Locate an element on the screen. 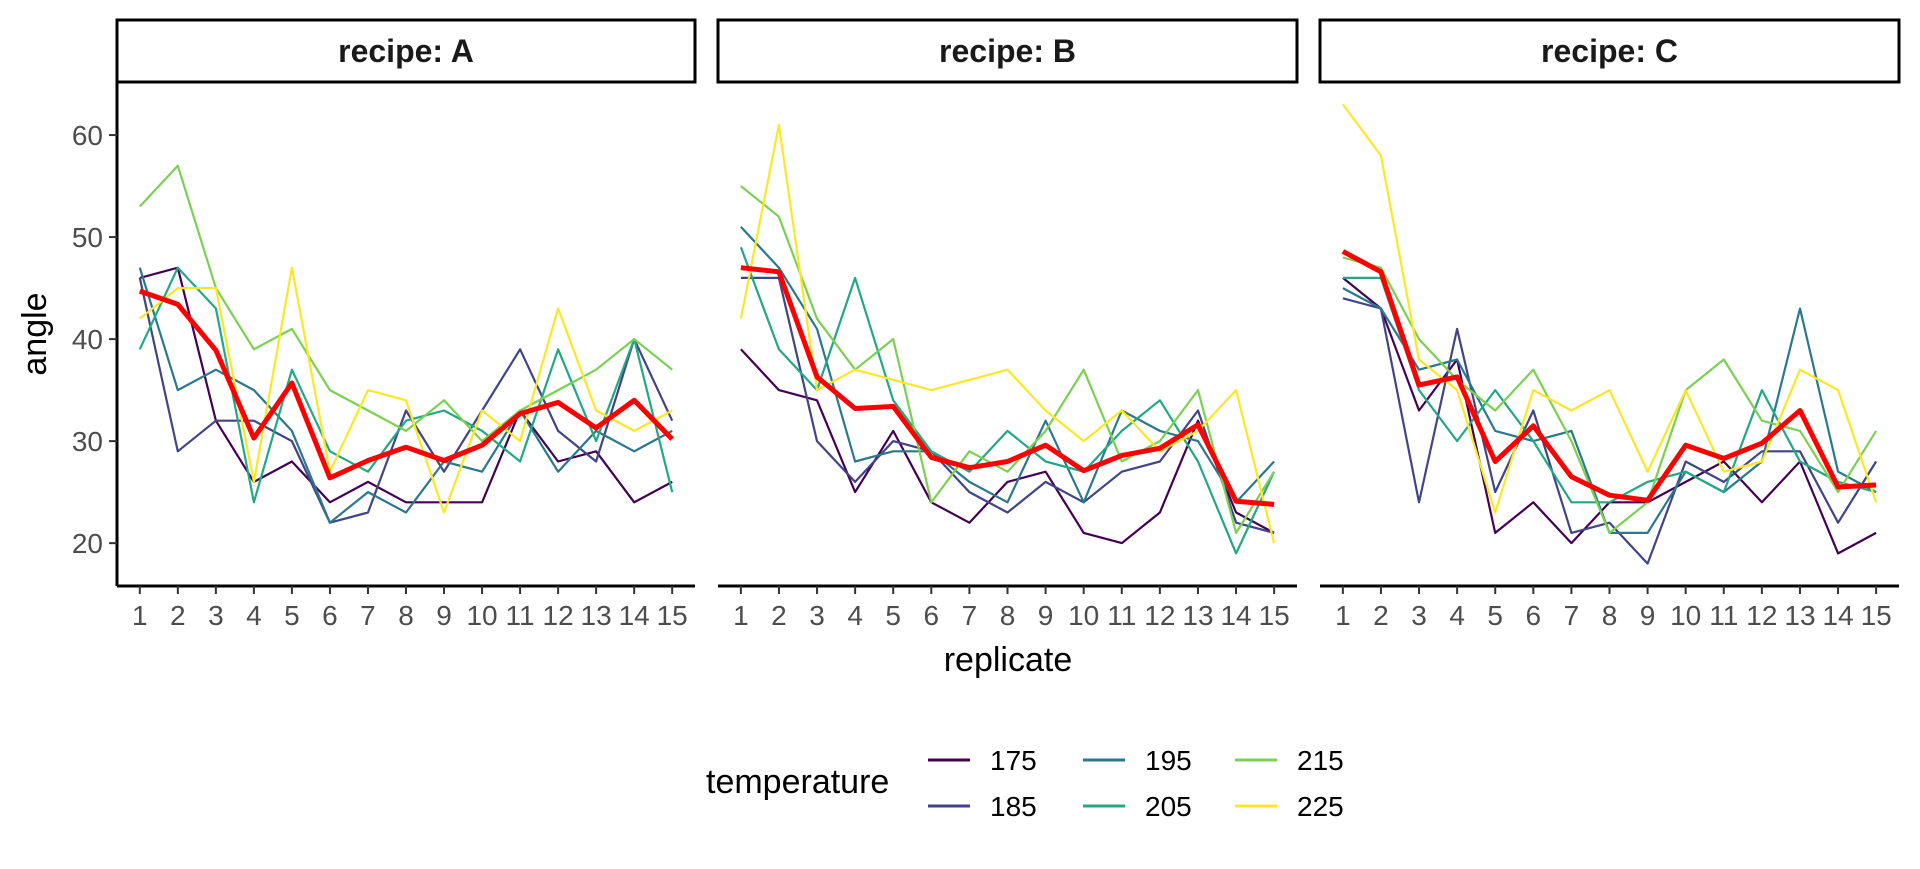  y-tick-label: 20 is located at coordinates (87, 543).